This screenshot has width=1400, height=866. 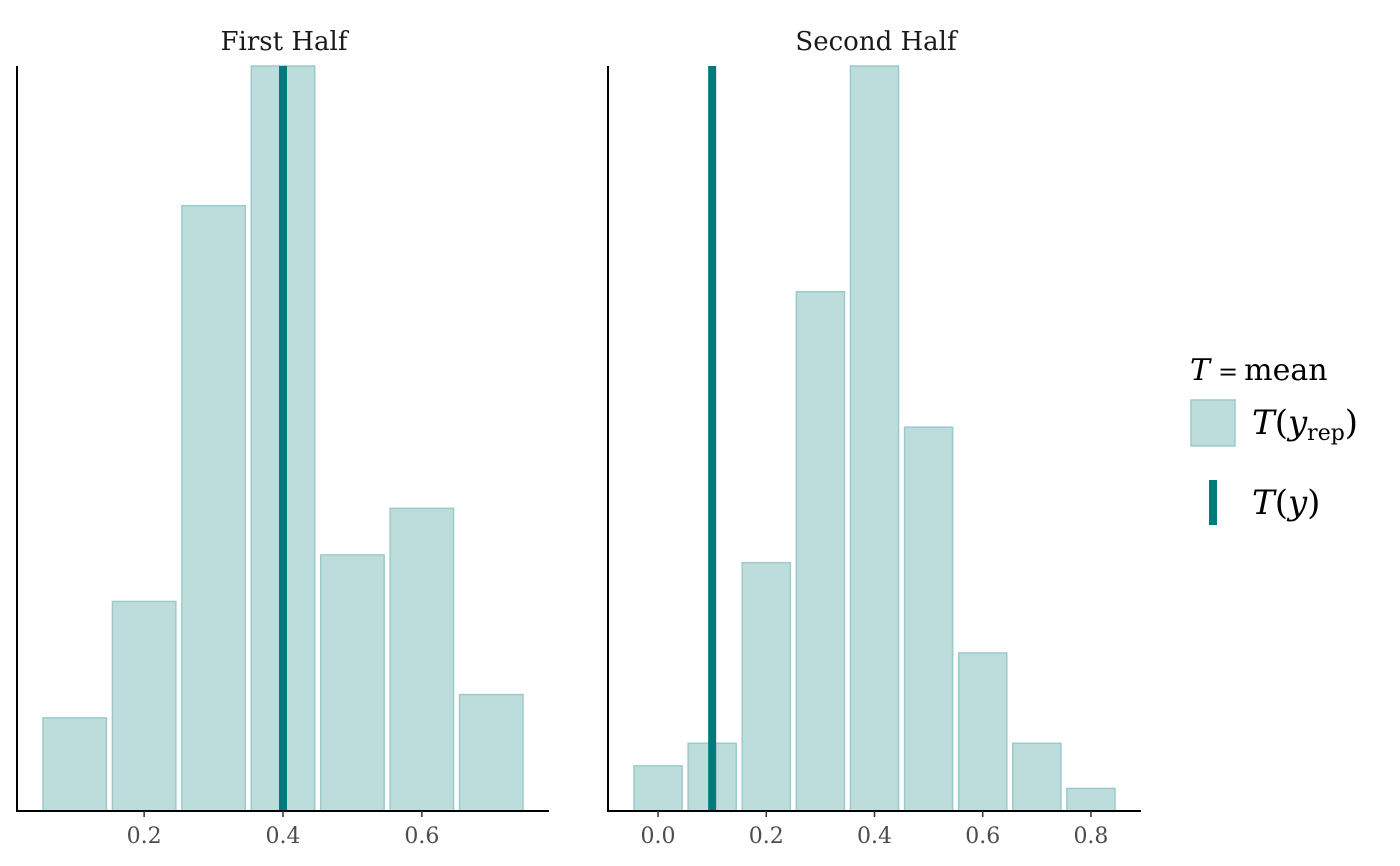 I want to click on x-tick-label-first-half: 0.6, so click(x=421, y=836).